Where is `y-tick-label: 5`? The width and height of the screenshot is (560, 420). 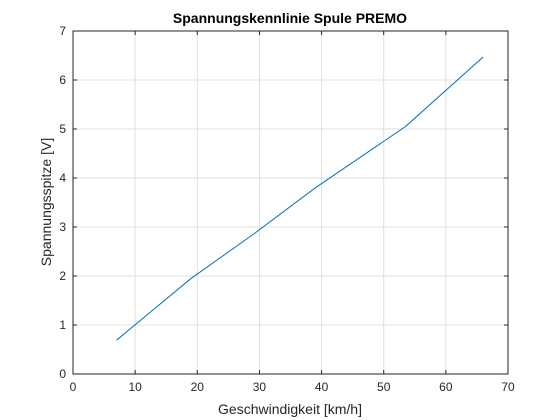
y-tick-label: 5 is located at coordinates (62, 129).